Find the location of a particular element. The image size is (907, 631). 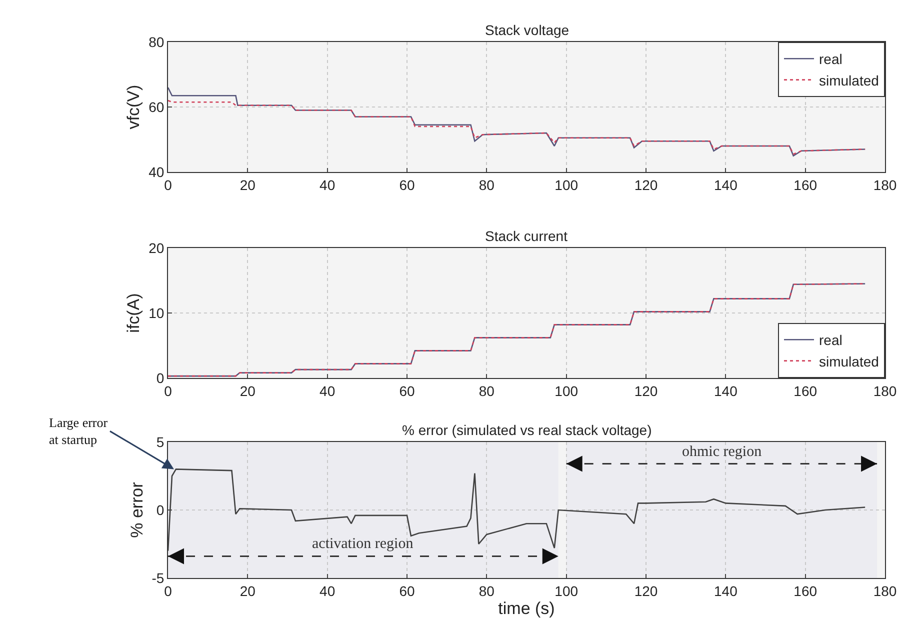

x-axis-title: time (s) is located at coordinates (526, 608).